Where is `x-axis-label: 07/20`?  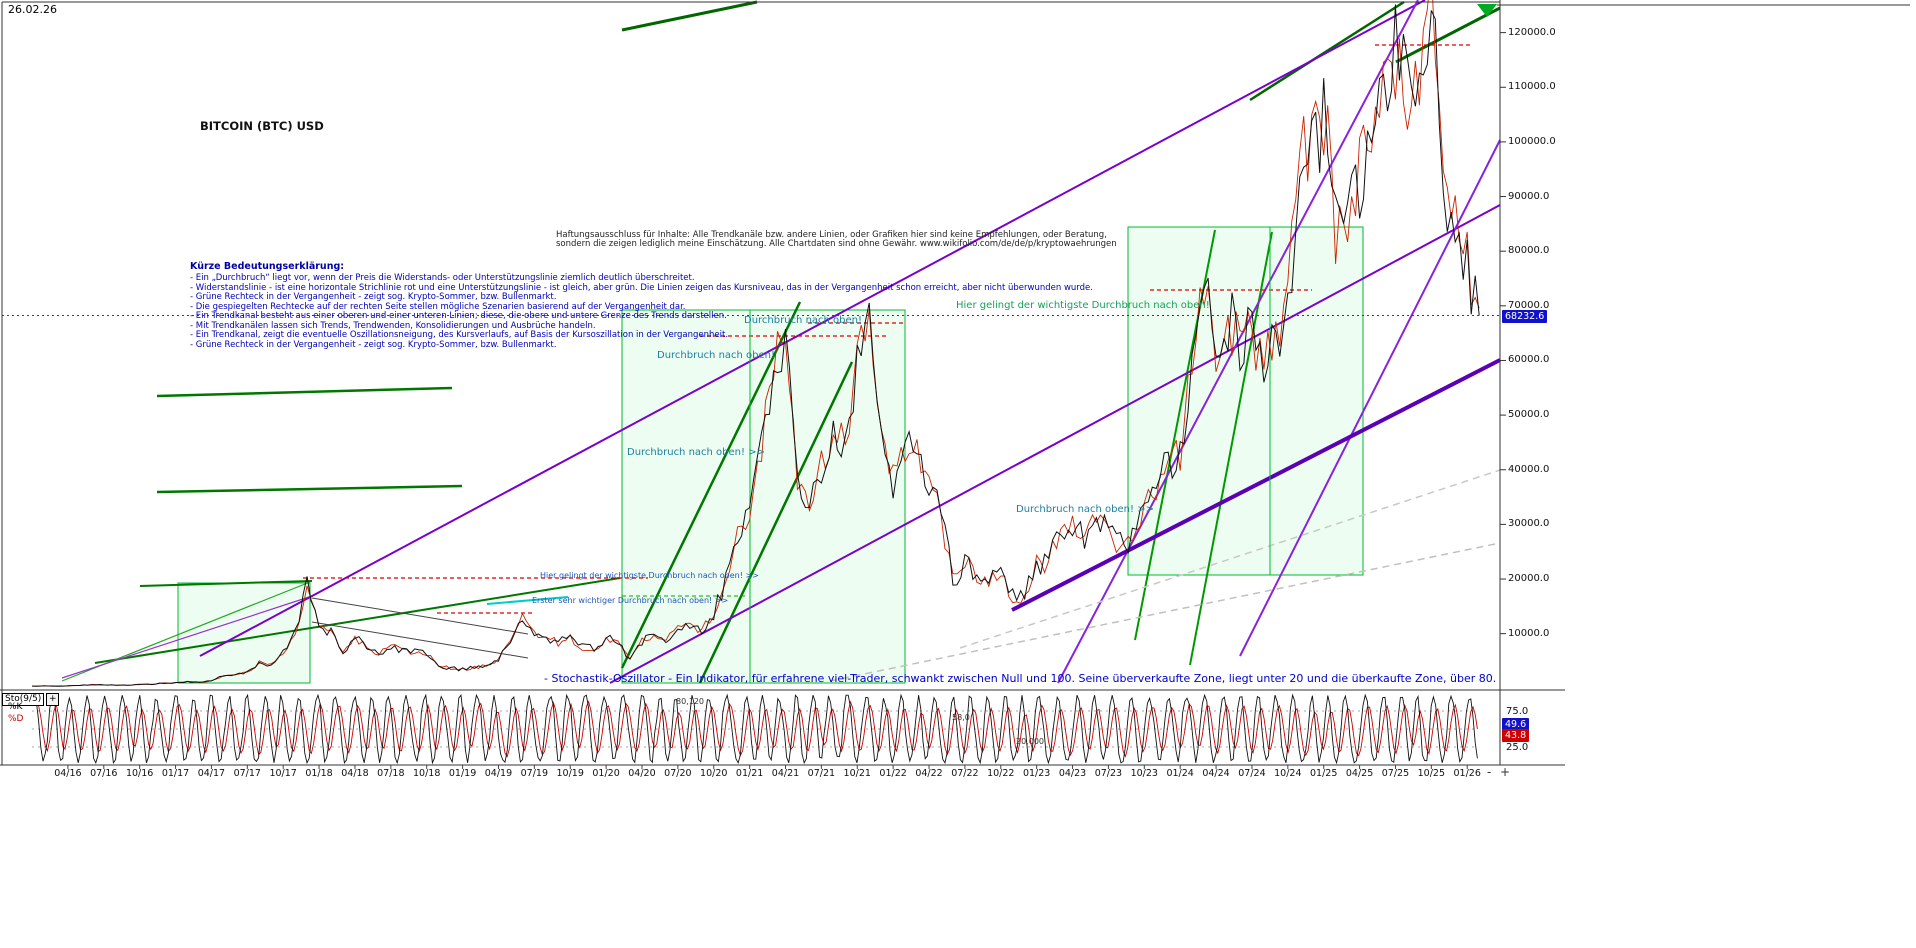 x-axis-label: 07/20 is located at coordinates (678, 773).